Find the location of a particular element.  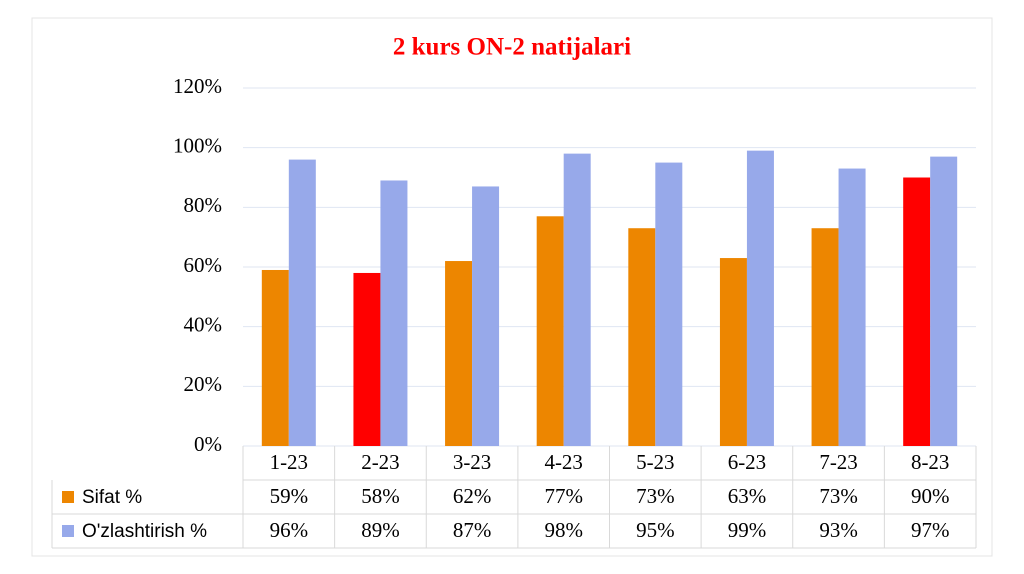

x-tick-label: 6-23 is located at coordinates (747, 462).